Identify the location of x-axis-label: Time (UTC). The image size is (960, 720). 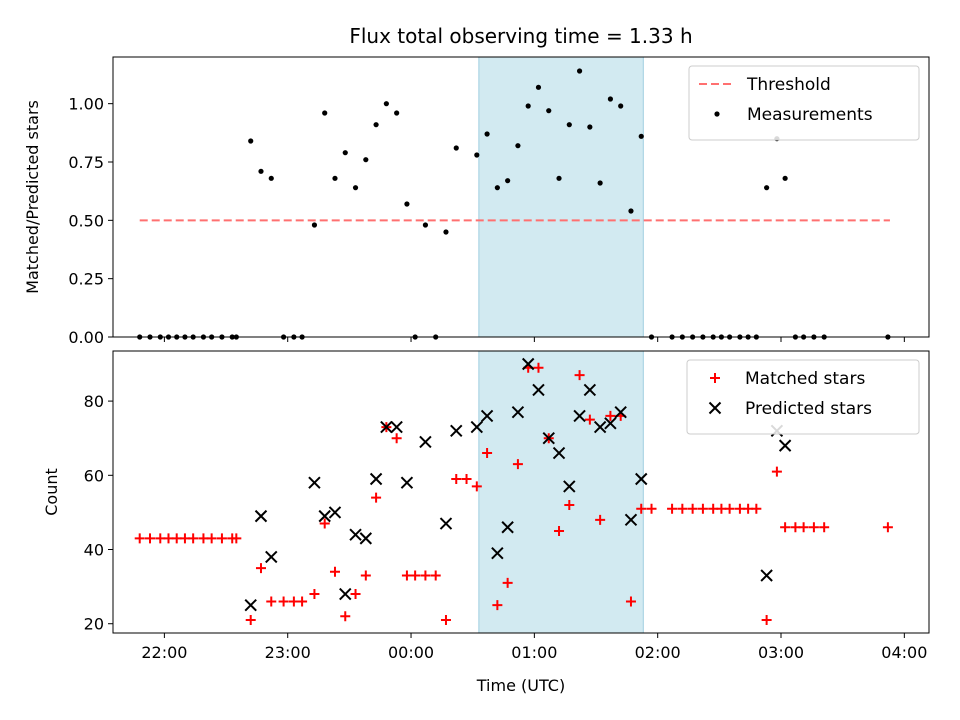
(520, 685).